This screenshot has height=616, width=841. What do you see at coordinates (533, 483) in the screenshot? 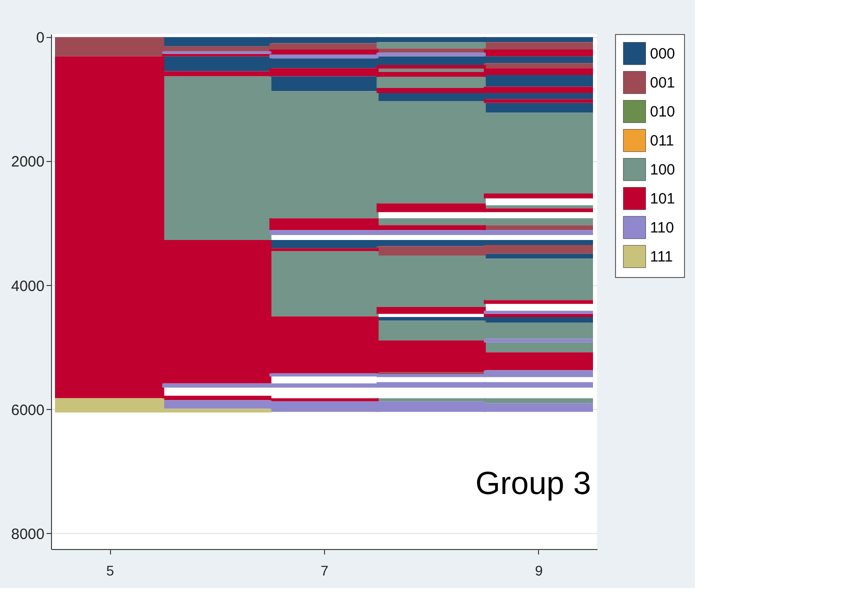
I see `annotation: Group 3` at bounding box center [533, 483].